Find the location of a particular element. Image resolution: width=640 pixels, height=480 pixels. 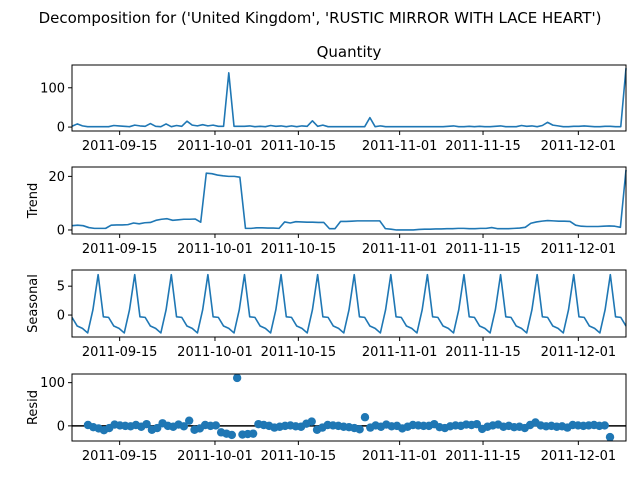

resid-ytick-label: 100 is located at coordinates (52, 383).